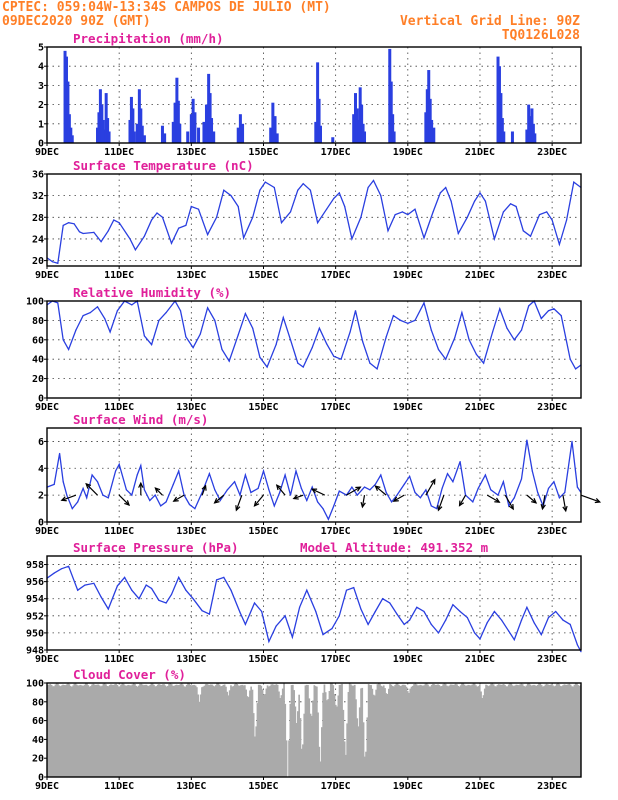  What do you see at coordinates (41, 144) in the screenshot?
I see `y-tick-label: 0` at bounding box center [41, 144].